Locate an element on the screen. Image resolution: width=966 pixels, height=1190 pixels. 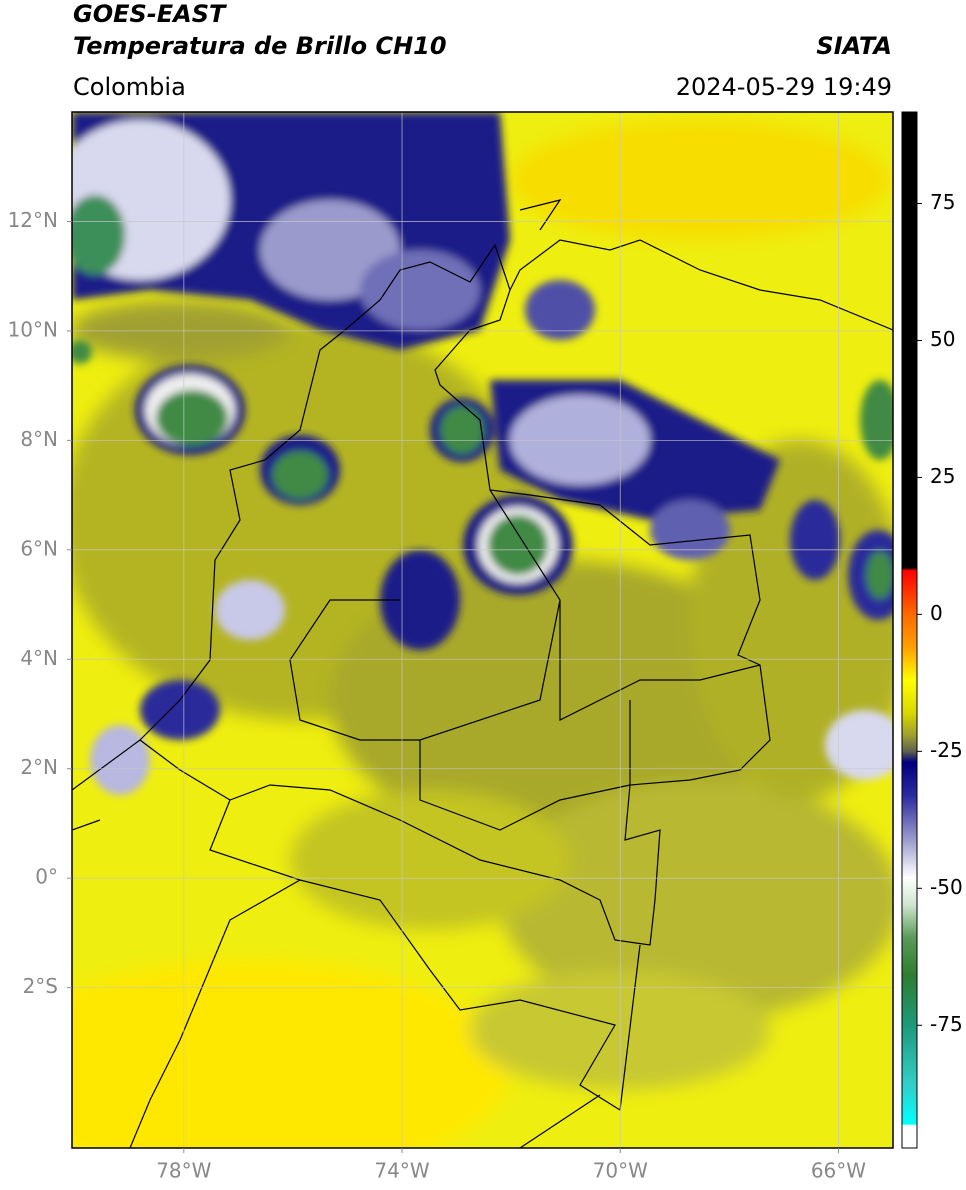
lat-tick-label: 6°N is located at coordinates (39, 548).